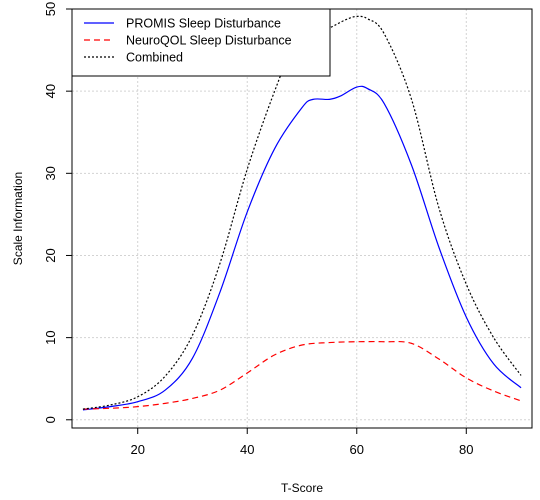  What do you see at coordinates (247, 449) in the screenshot?
I see `x-tick-label-40: 40` at bounding box center [247, 449].